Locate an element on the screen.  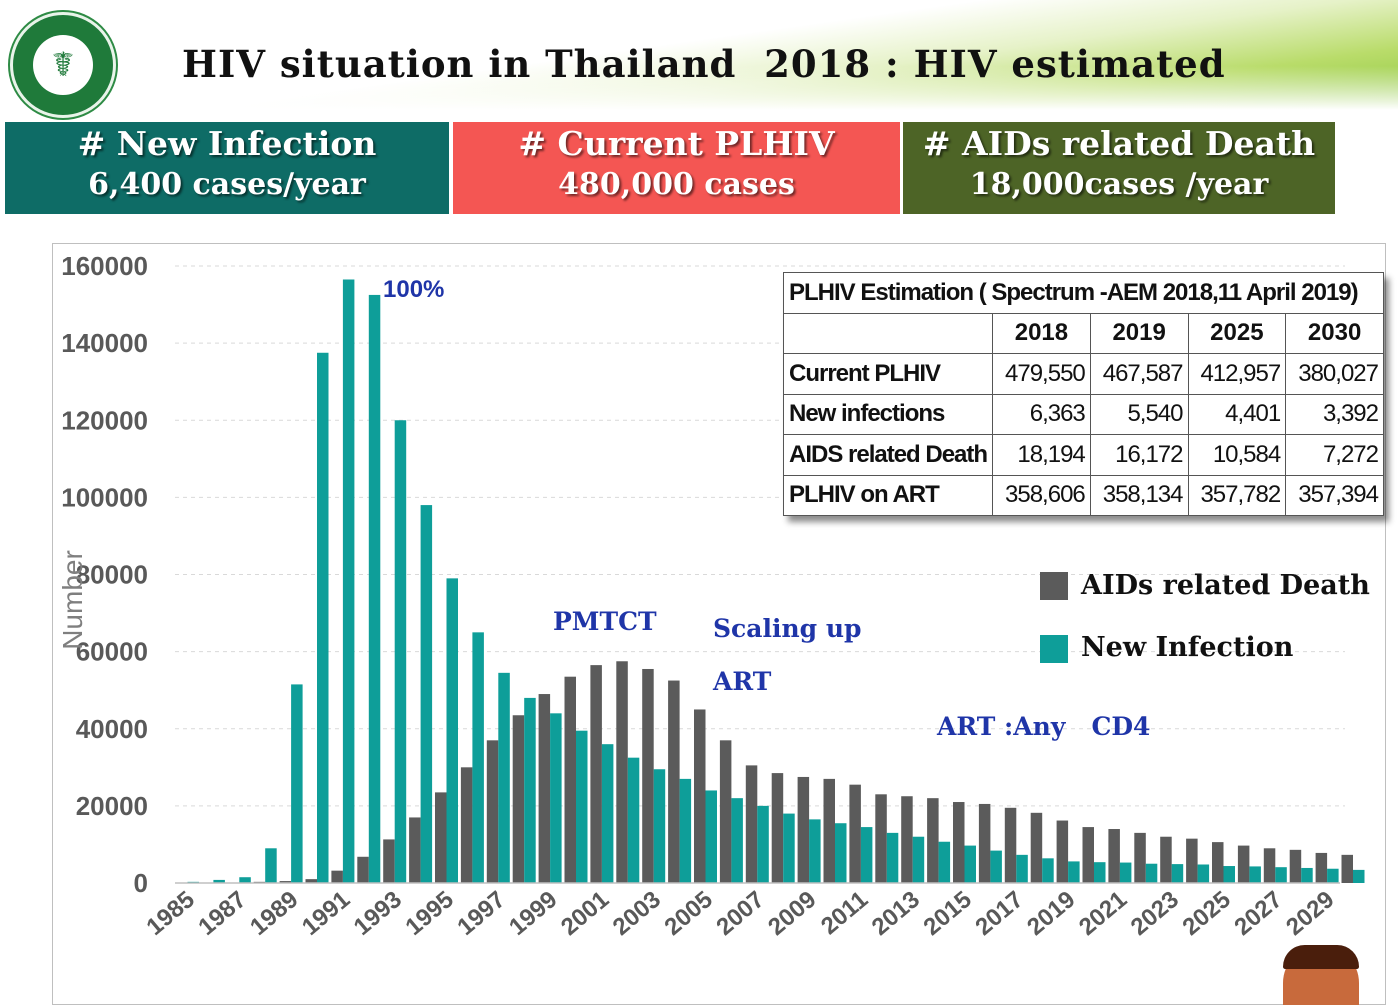
table-cell: 10,584 is located at coordinates (1237, 455).